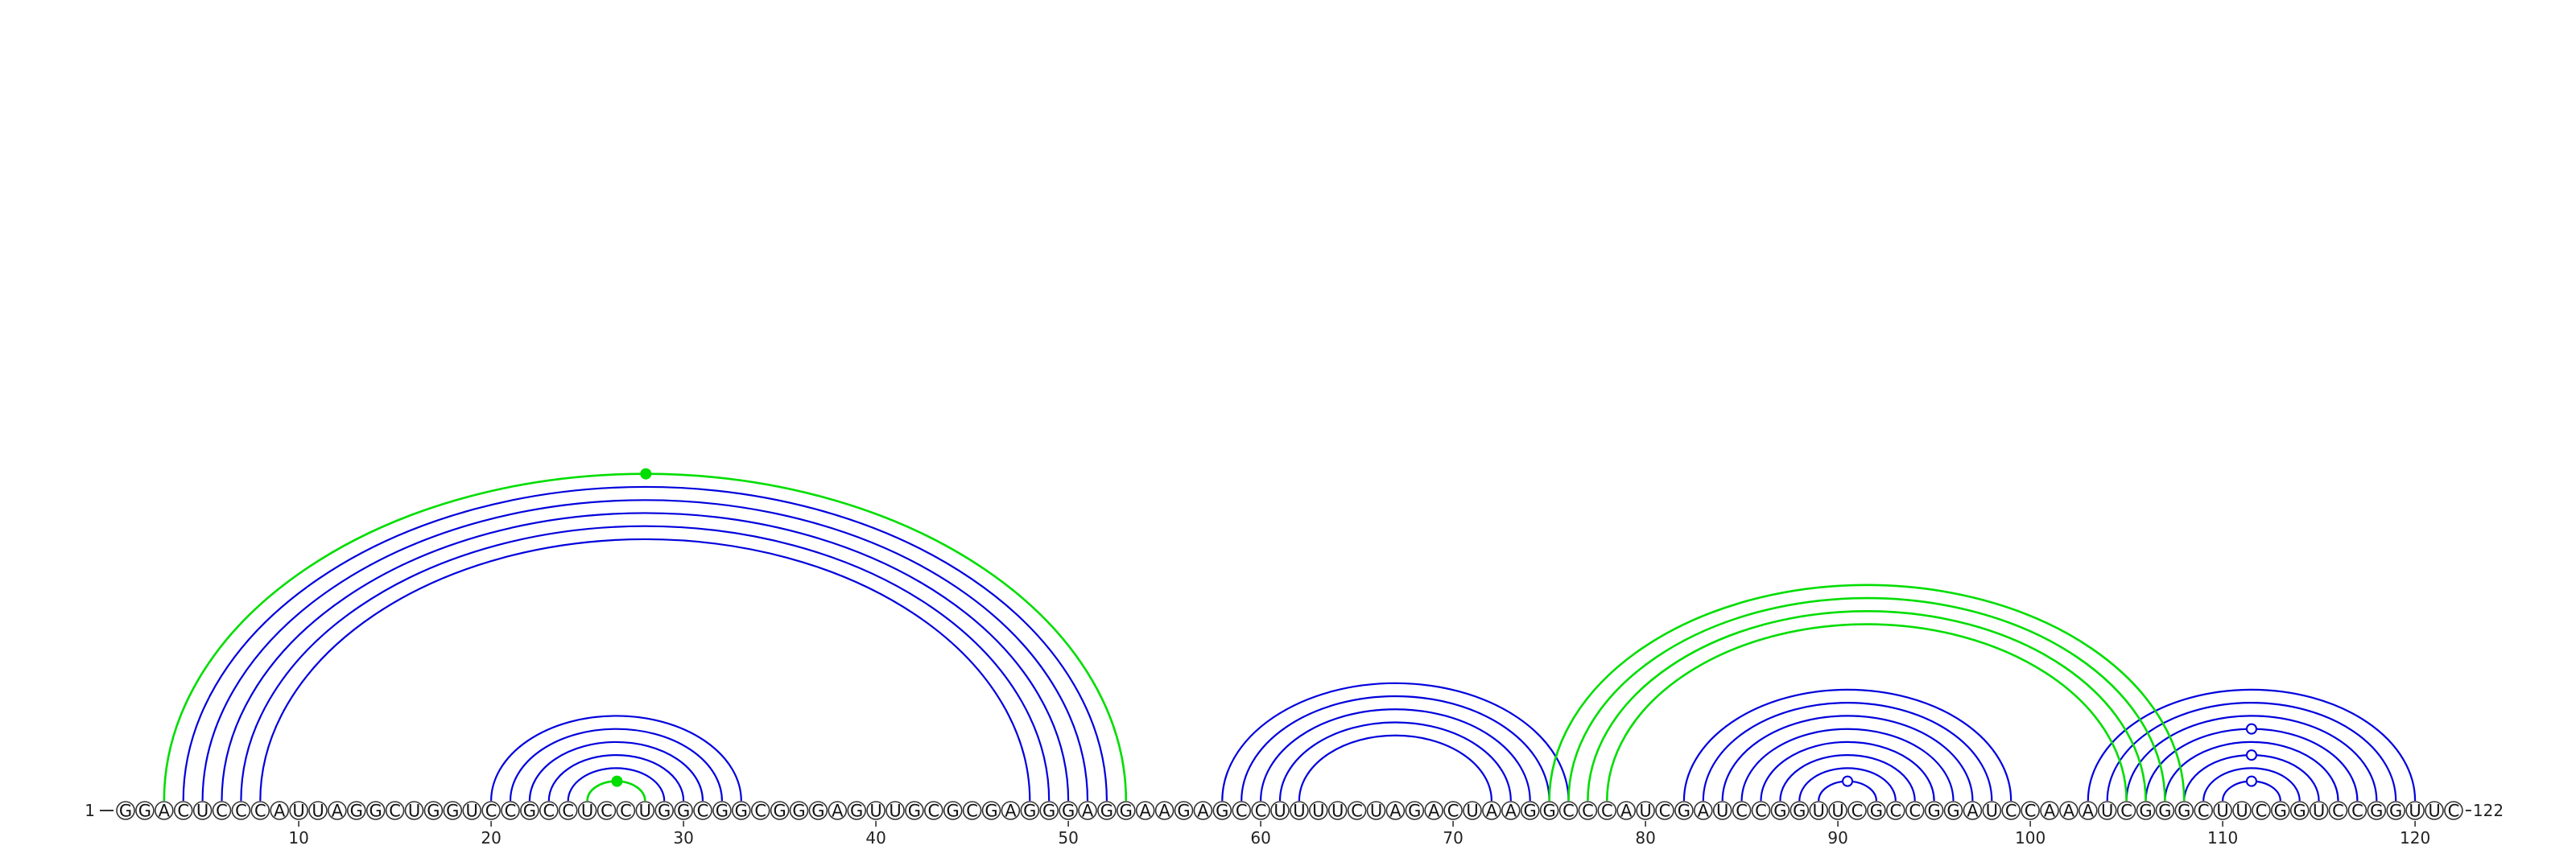  What do you see at coordinates (1848, 781) in the screenshot?
I see `hairpin-marker` at bounding box center [1848, 781].